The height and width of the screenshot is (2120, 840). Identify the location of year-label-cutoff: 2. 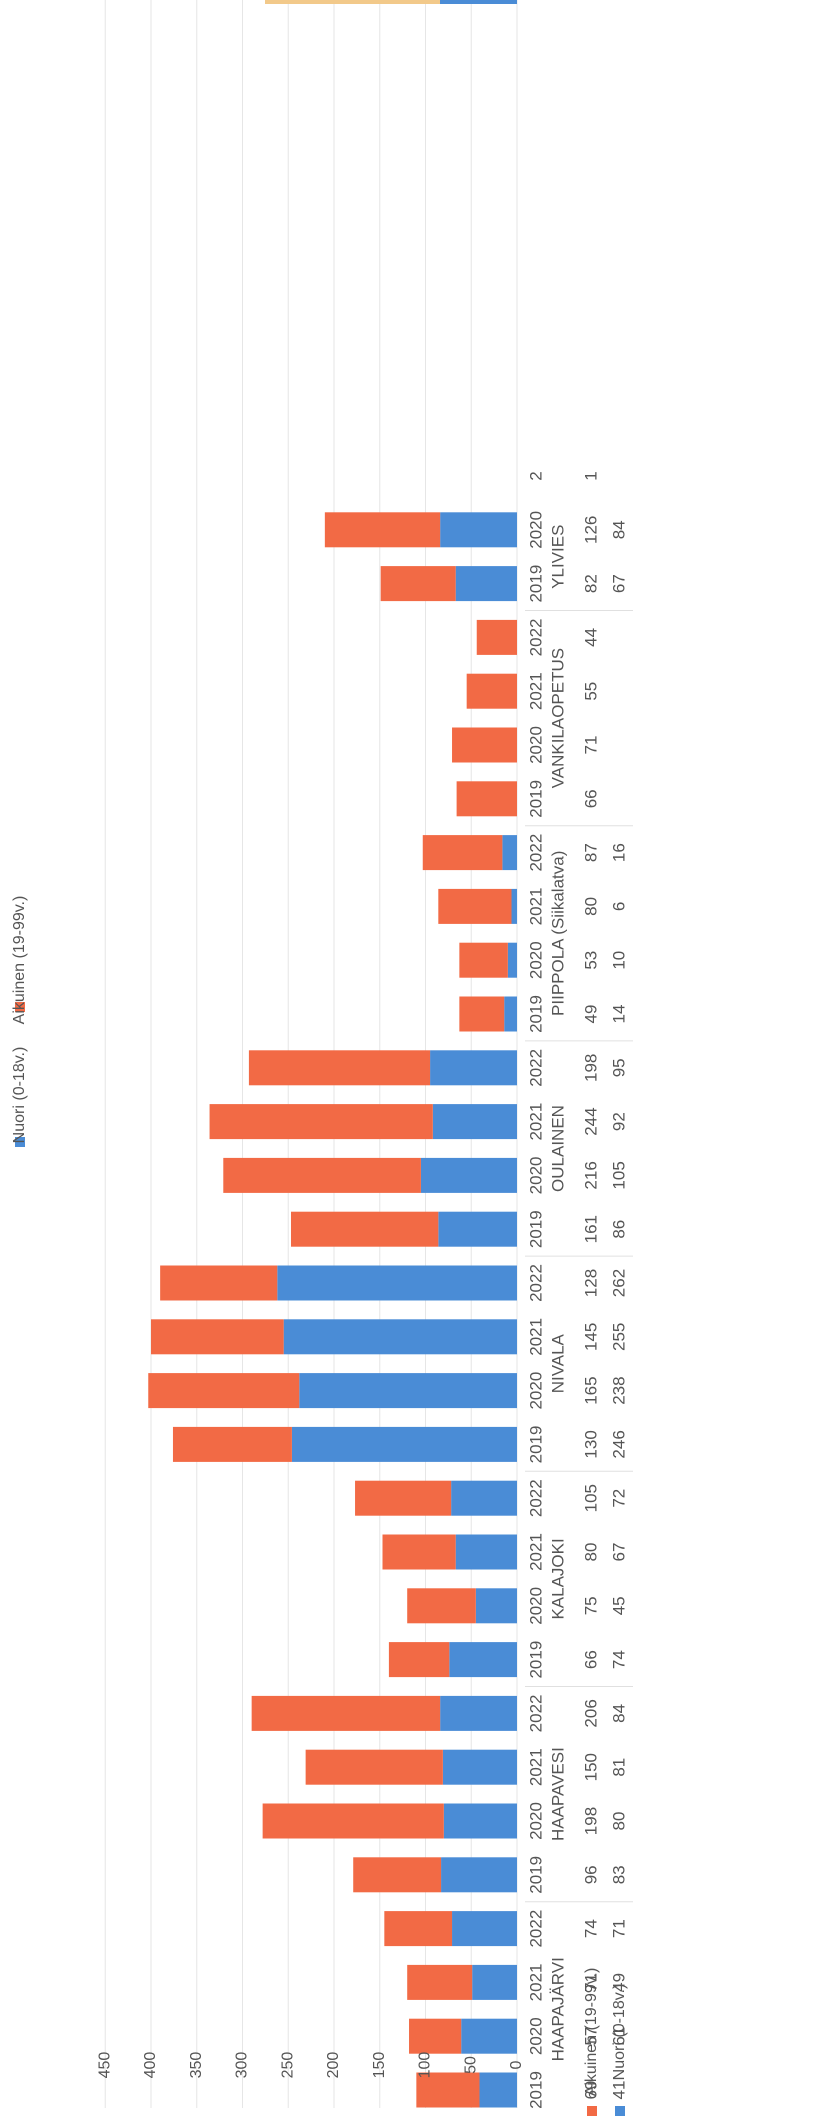
(535, 475).